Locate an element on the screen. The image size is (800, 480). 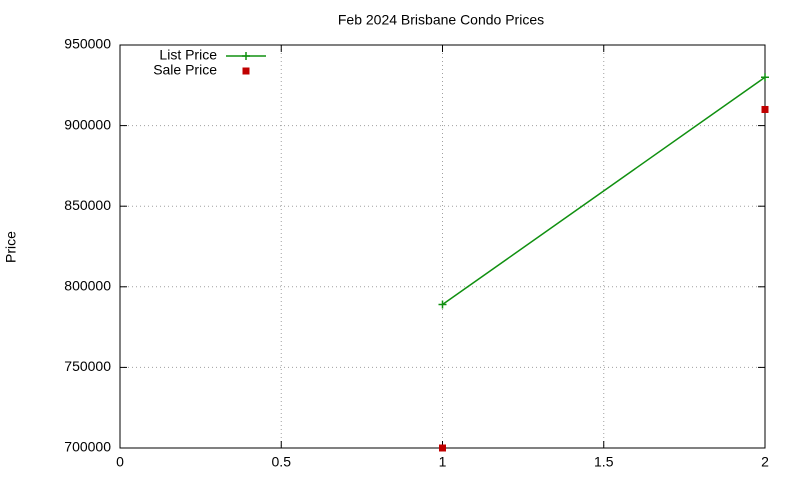
y-tick-label: 800000 is located at coordinates (87, 286).